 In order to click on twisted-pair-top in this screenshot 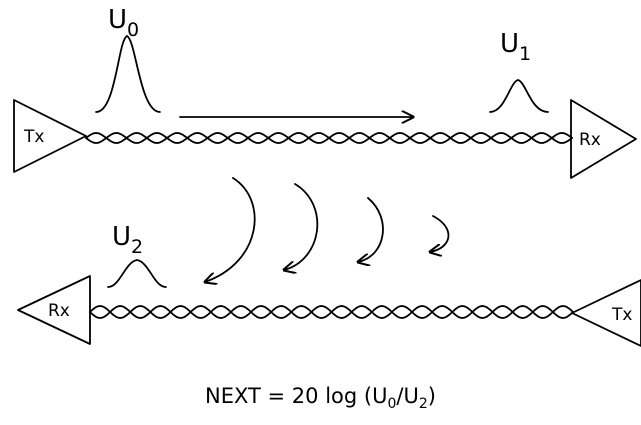, I will do `click(329, 138)`.